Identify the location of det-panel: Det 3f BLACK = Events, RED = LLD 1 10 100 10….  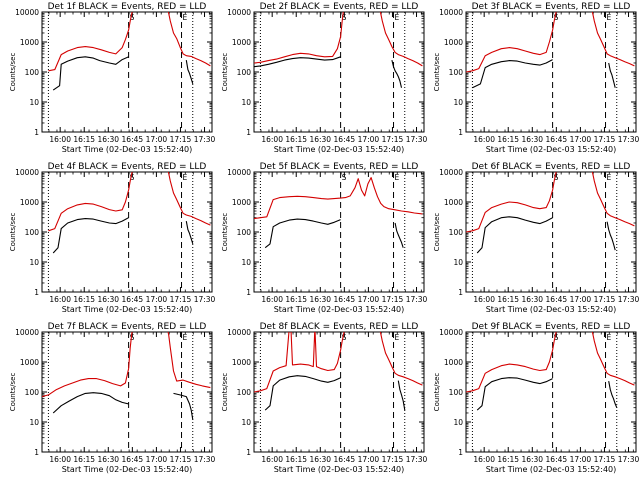
(536, 78).